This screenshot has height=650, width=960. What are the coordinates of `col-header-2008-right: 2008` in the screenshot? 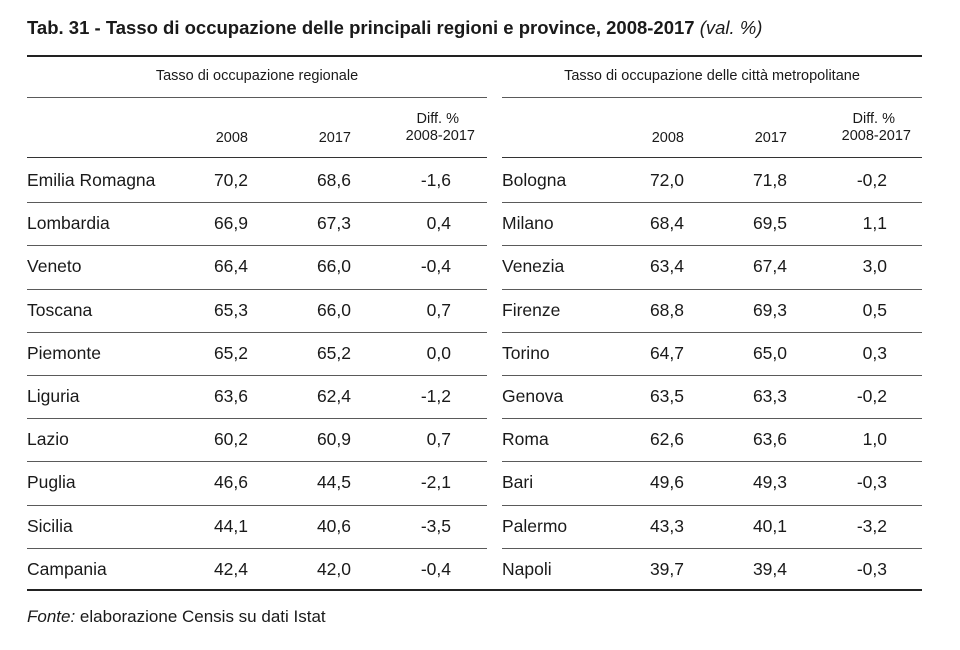 It's located at (667, 138).